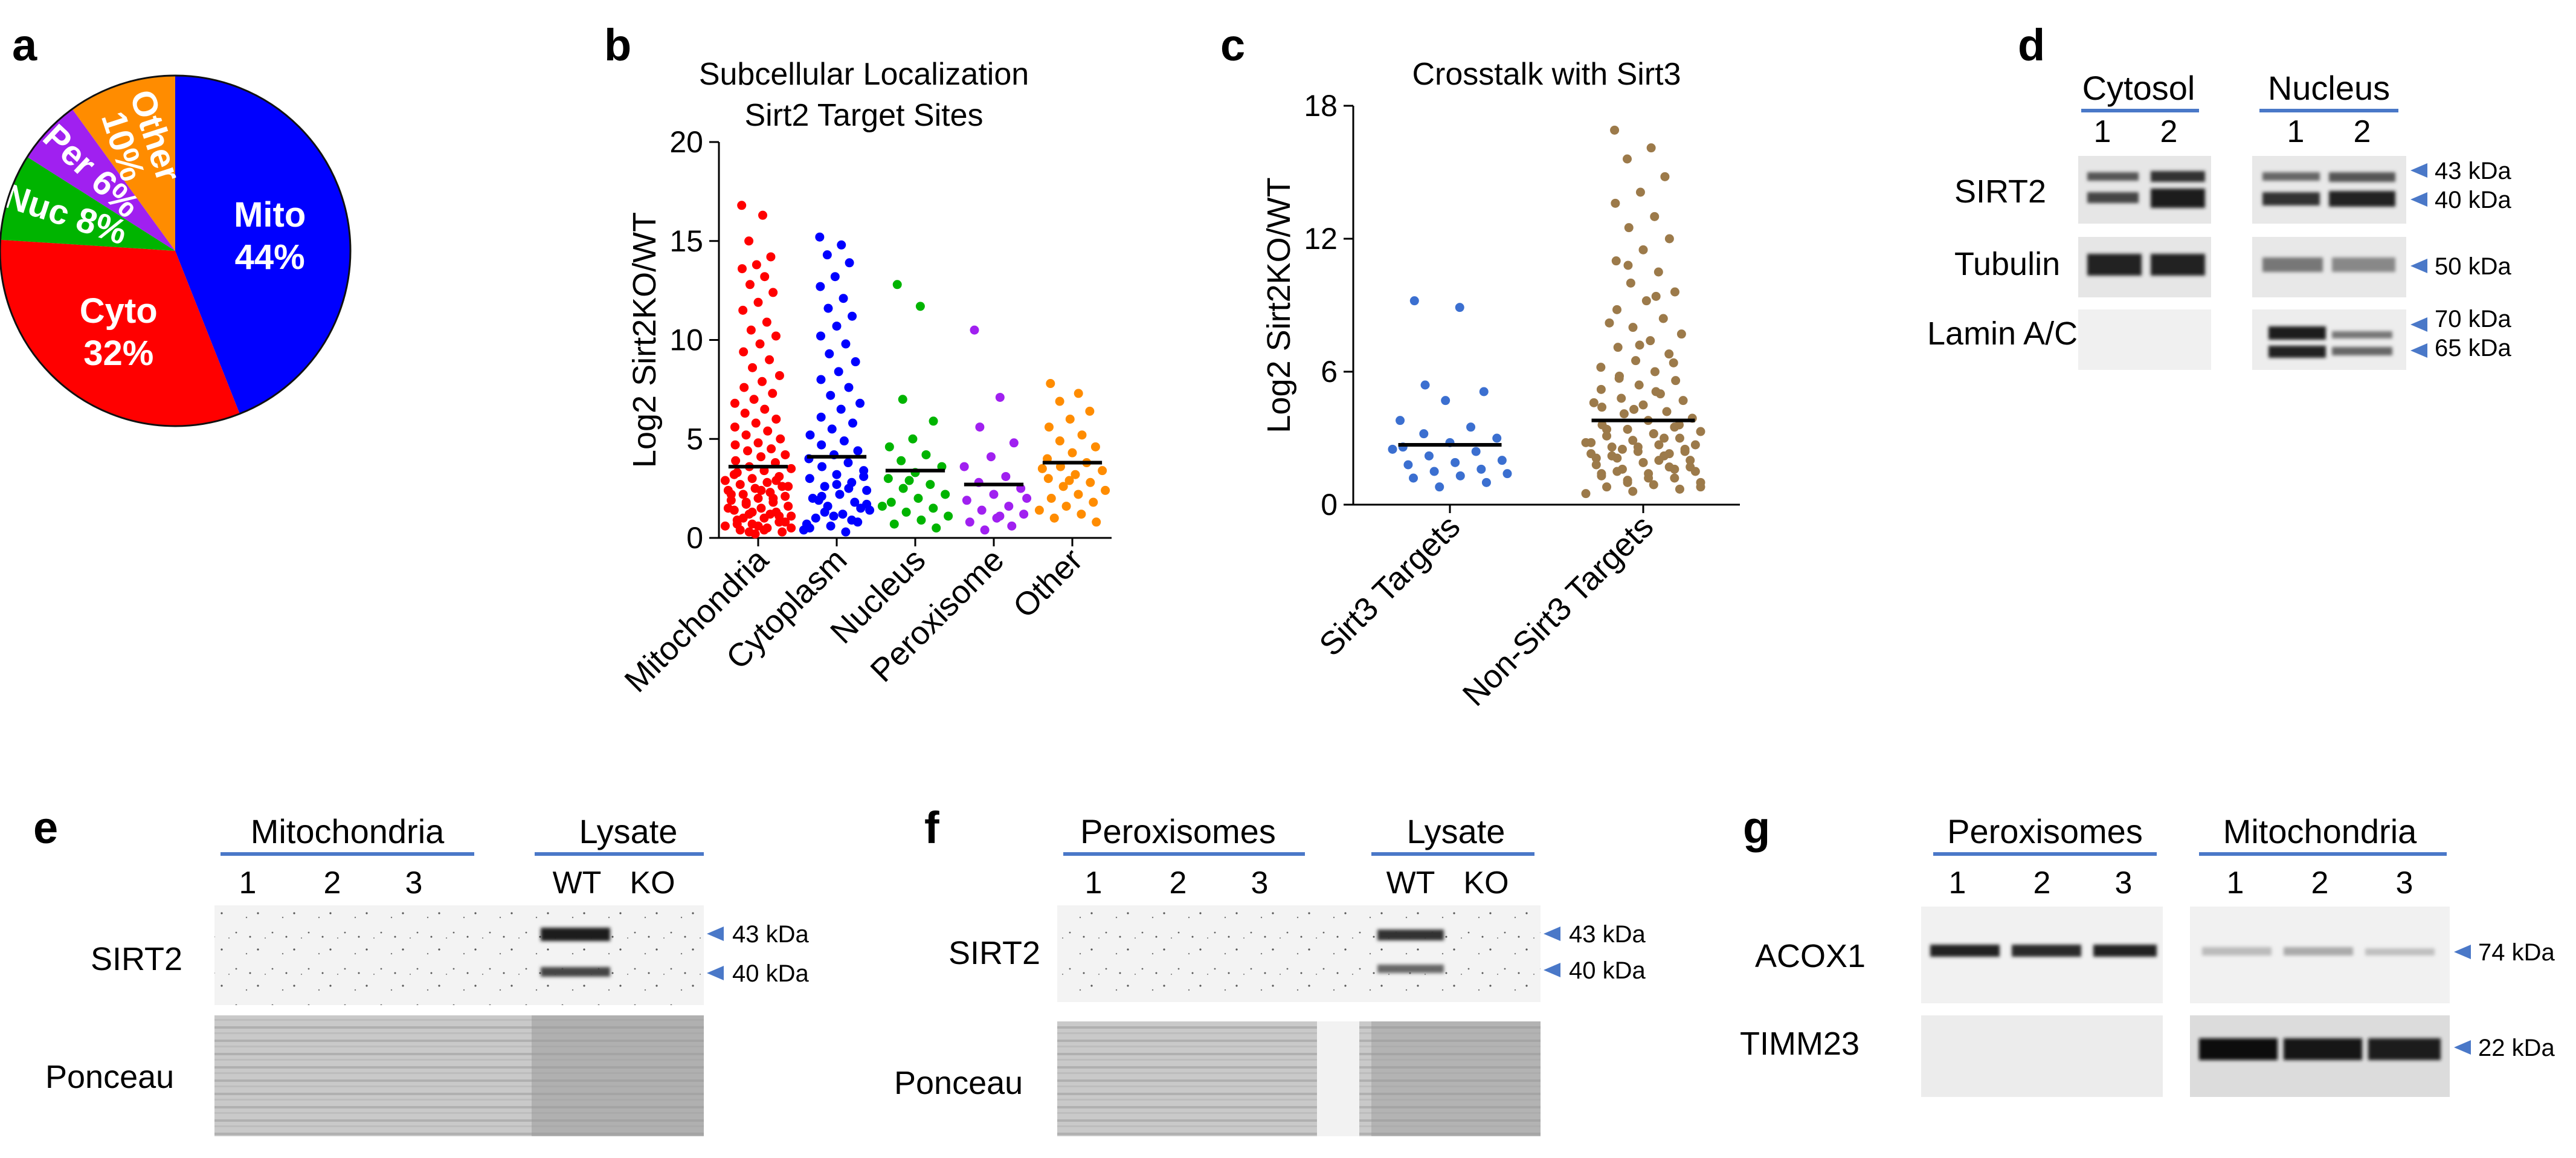 Image resolution: width=2576 pixels, height=1158 pixels. What do you see at coordinates (1338, 1078) in the screenshot?
I see `blot-f-ponceau-gap` at bounding box center [1338, 1078].